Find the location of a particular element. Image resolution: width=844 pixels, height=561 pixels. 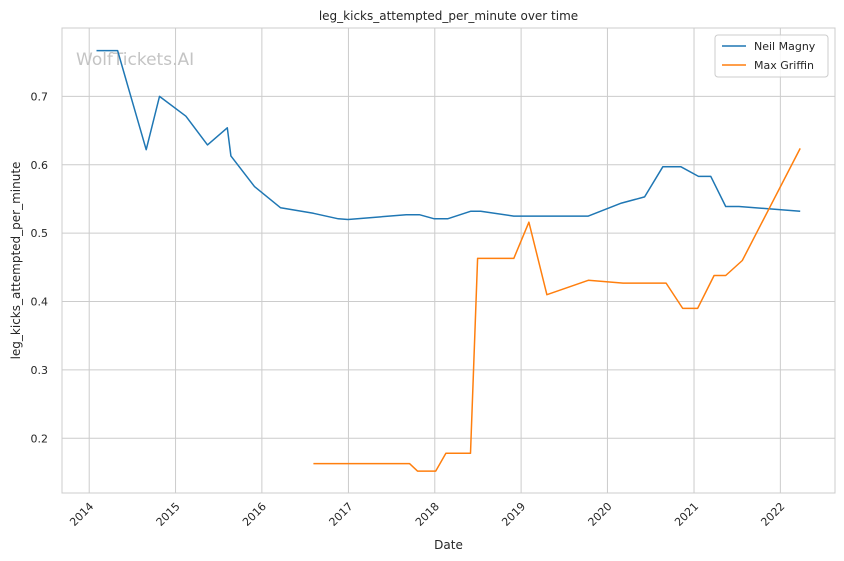

legend: Neil Magny Max Griffin is located at coordinates (771, 56).